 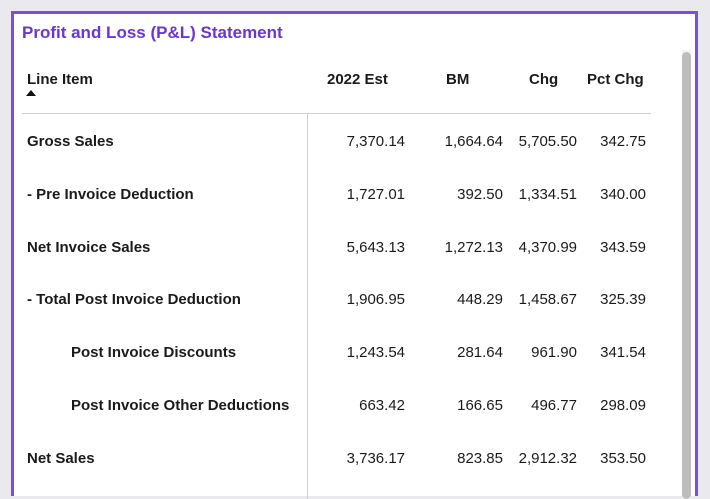 I want to click on column-header-line-item: Line Item, so click(x=60, y=79).